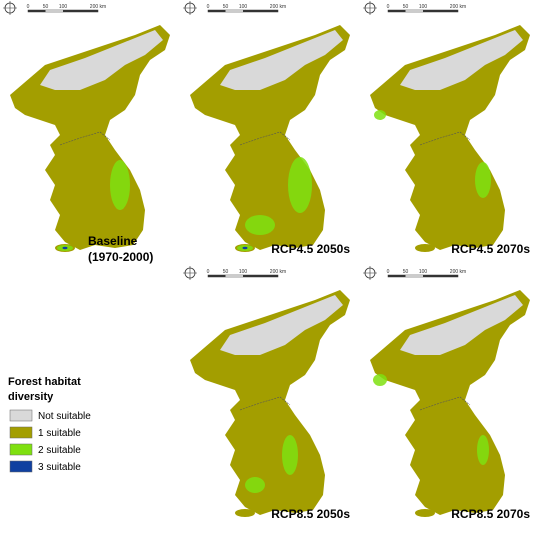 Image resolution: width=550 pixels, height=535 pixels. Describe the element at coordinates (59, 433) in the screenshot. I see `legend-label: 1 suitable` at that location.